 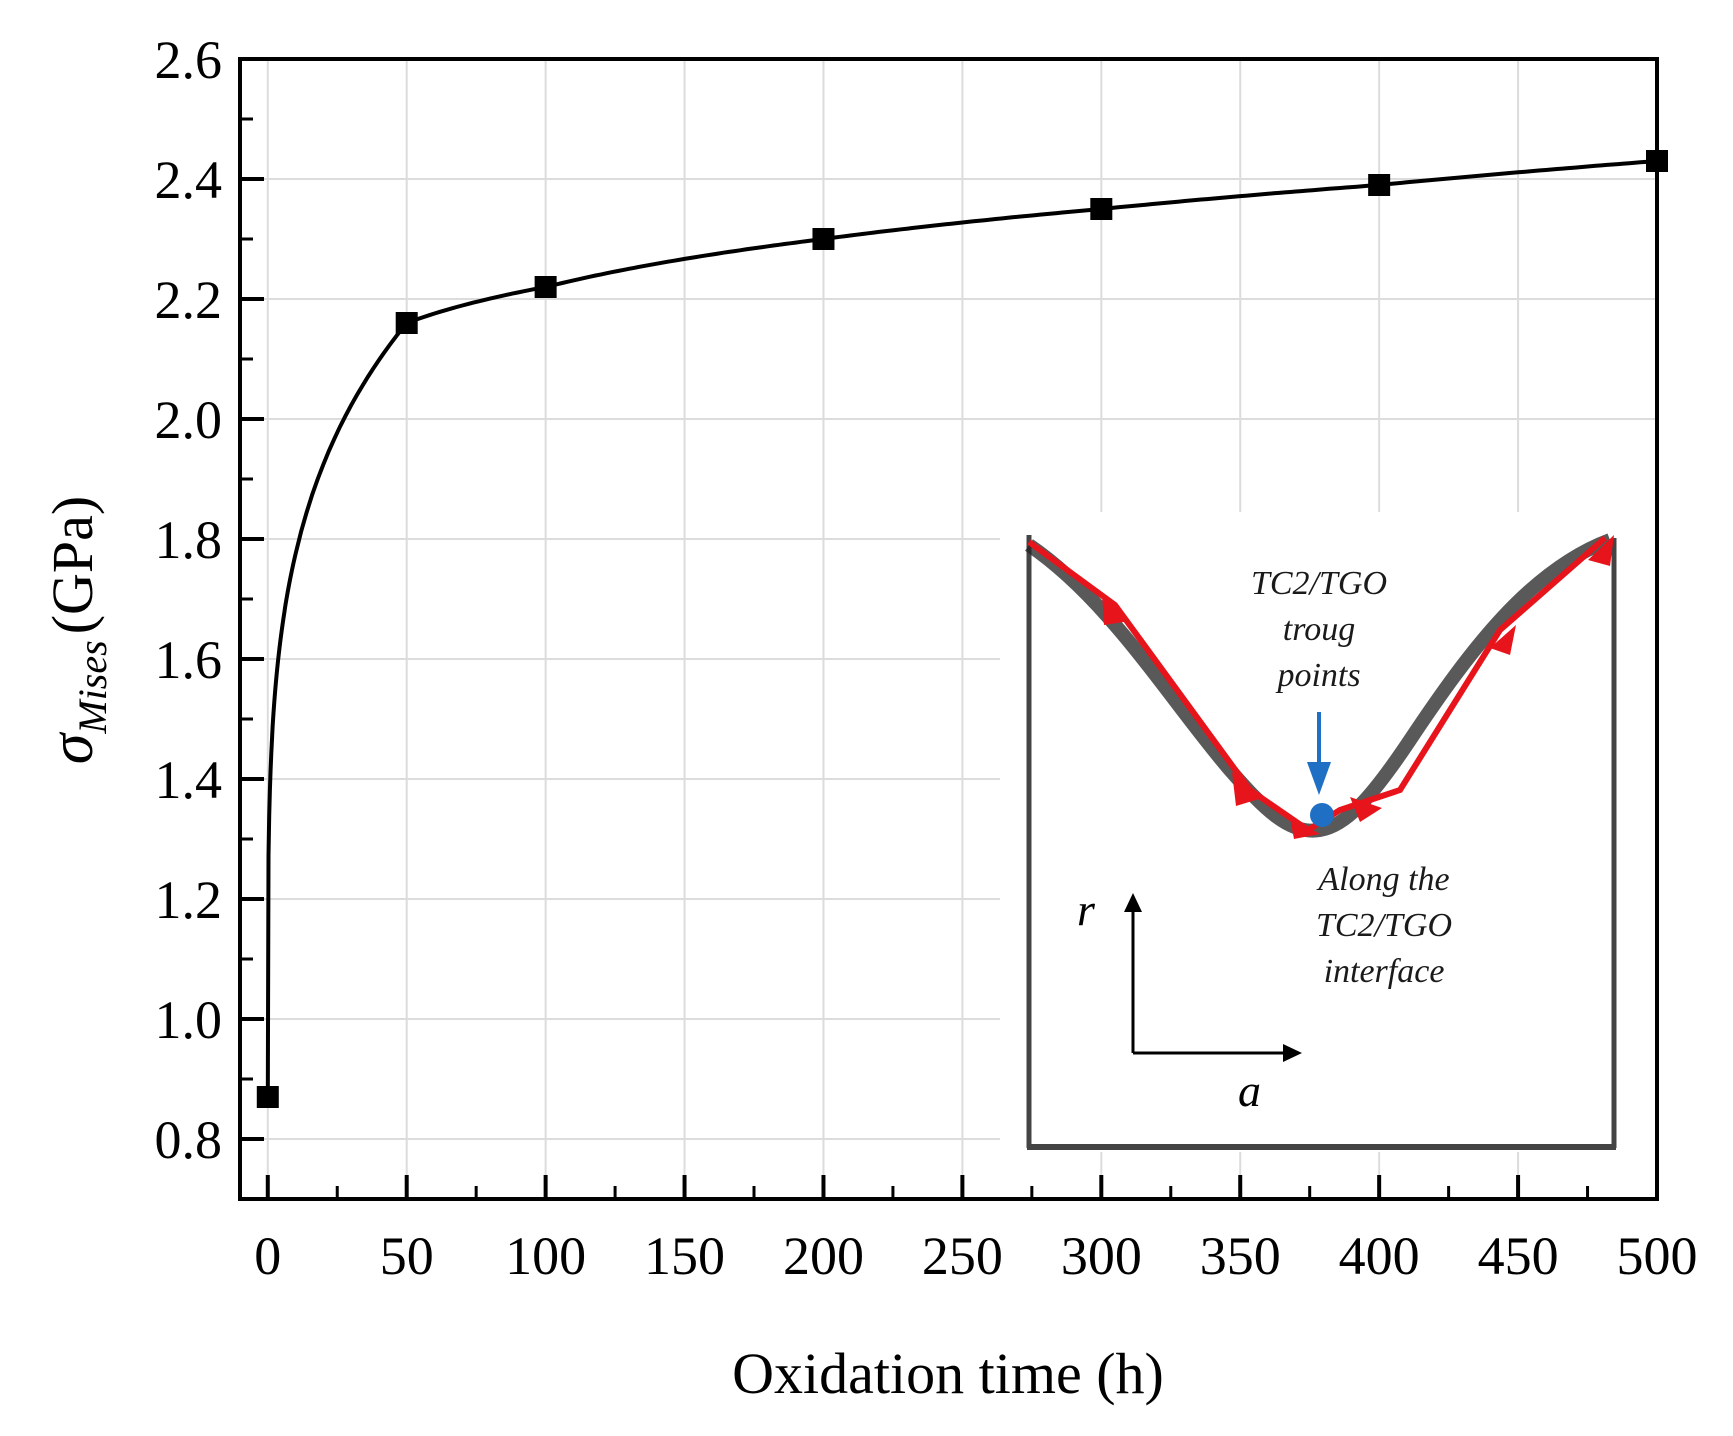 What do you see at coordinates (1292, 1053) in the screenshot?
I see `inset-a-arrowhead` at bounding box center [1292, 1053].